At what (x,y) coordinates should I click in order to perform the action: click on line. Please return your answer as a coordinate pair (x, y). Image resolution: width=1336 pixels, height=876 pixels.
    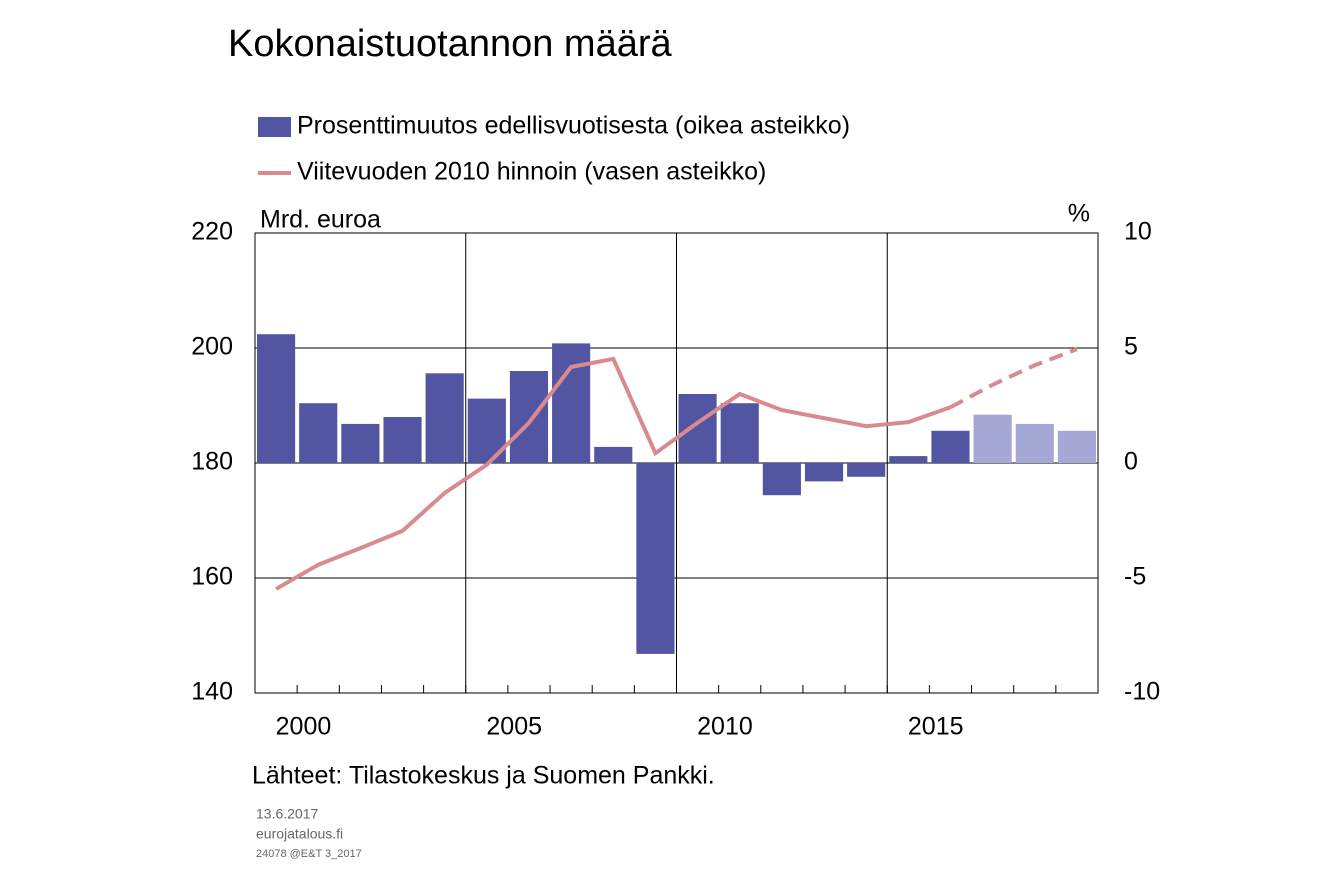
    Looking at the image, I should click on (613, 473).